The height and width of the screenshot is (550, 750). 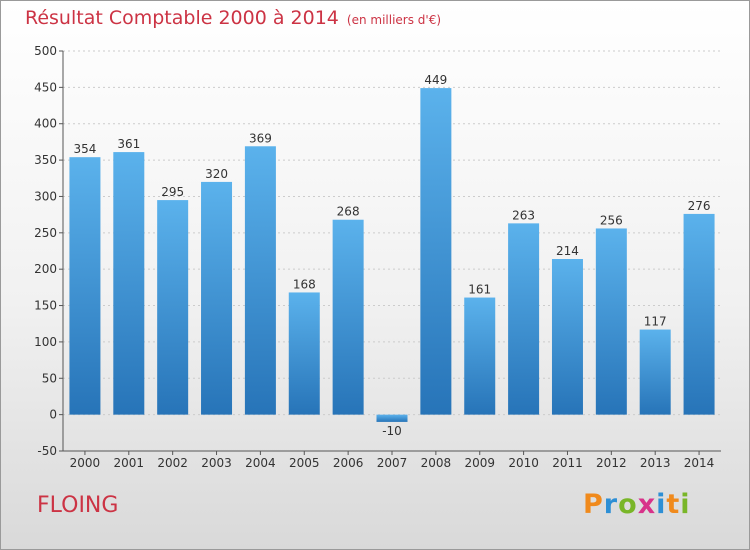 I want to click on bar-value-label: 117, so click(x=655, y=322).